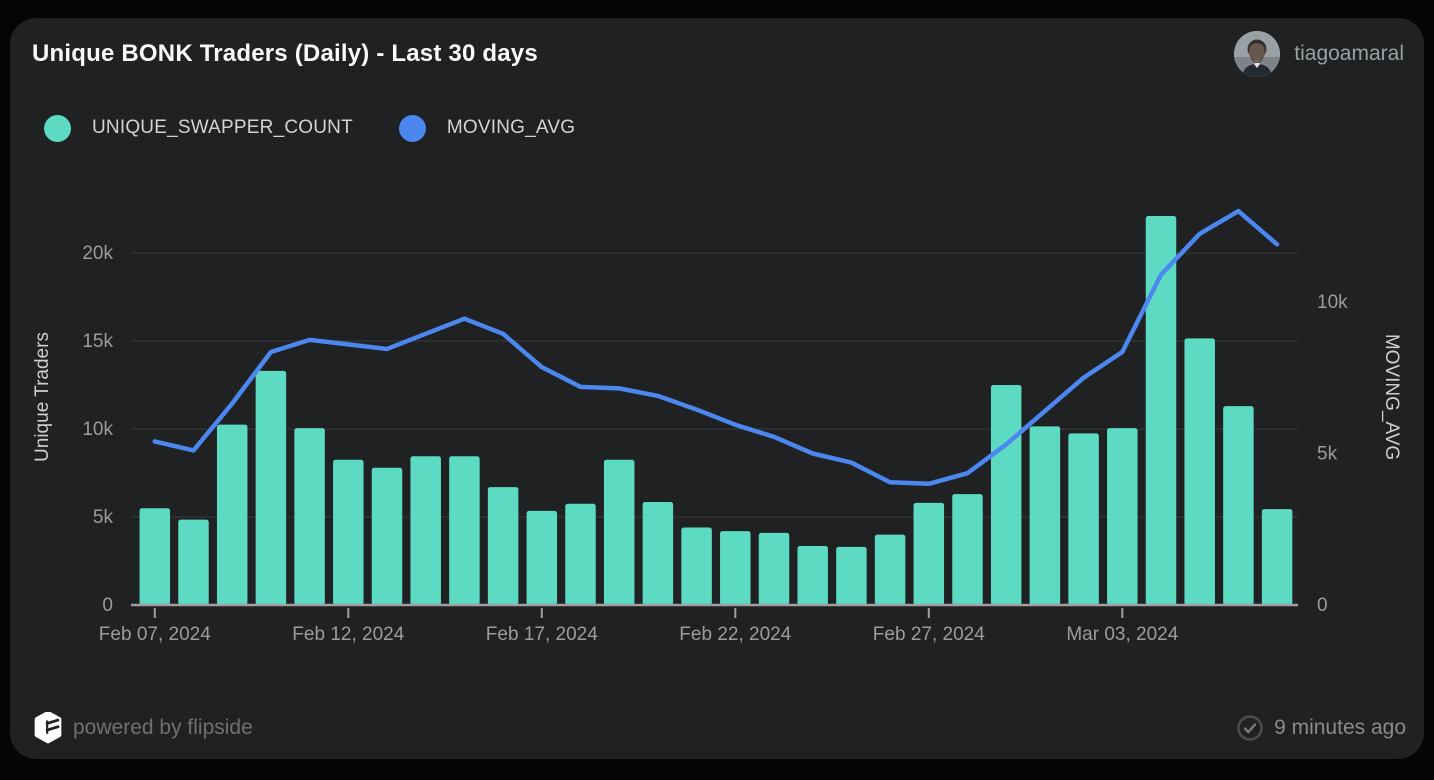 The width and height of the screenshot is (1434, 780). What do you see at coordinates (42, 397) in the screenshot?
I see `left-axis-title: Unique Traders` at bounding box center [42, 397].